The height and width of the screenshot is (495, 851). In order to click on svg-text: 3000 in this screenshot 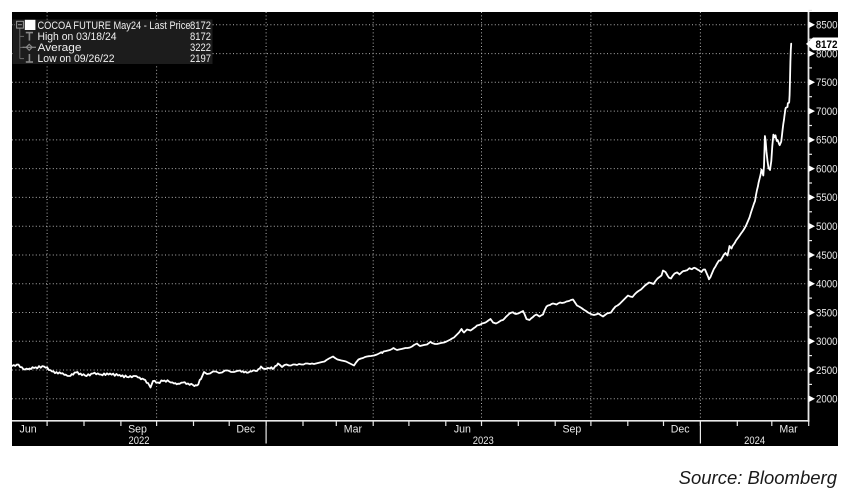, I will do `click(827, 342)`.